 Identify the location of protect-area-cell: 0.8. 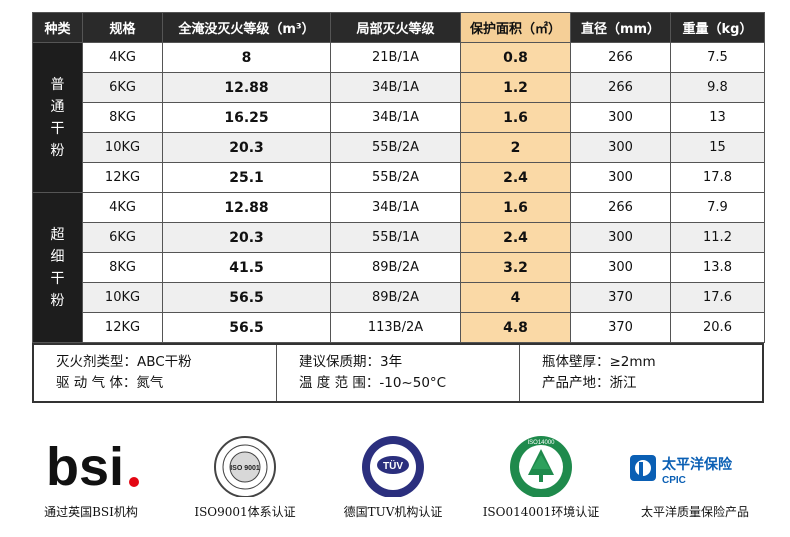
(515, 57).